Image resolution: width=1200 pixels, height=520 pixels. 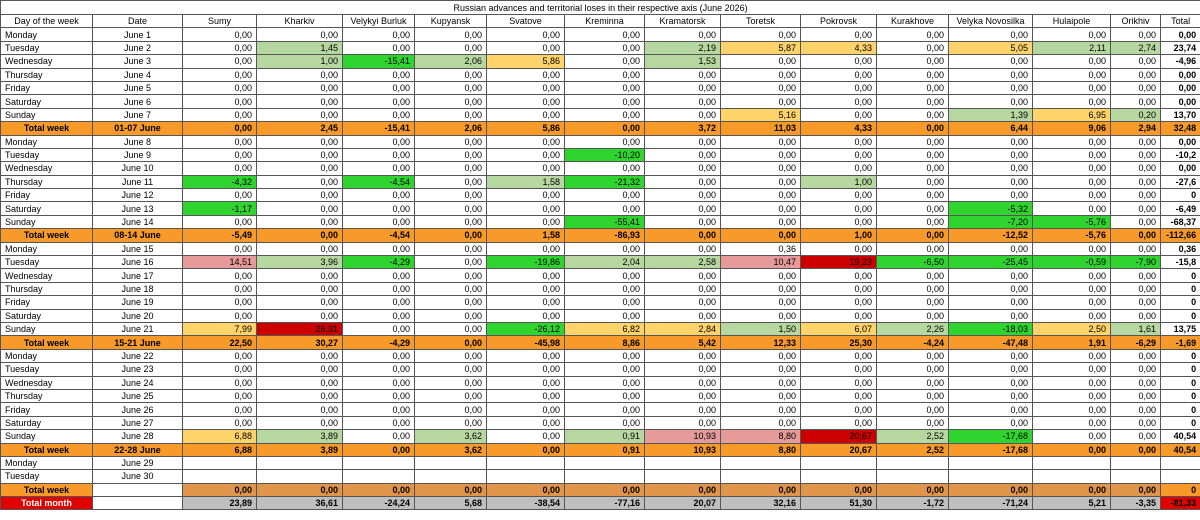 What do you see at coordinates (137, 436) in the screenshot?
I see `date-cell: June 28` at bounding box center [137, 436].